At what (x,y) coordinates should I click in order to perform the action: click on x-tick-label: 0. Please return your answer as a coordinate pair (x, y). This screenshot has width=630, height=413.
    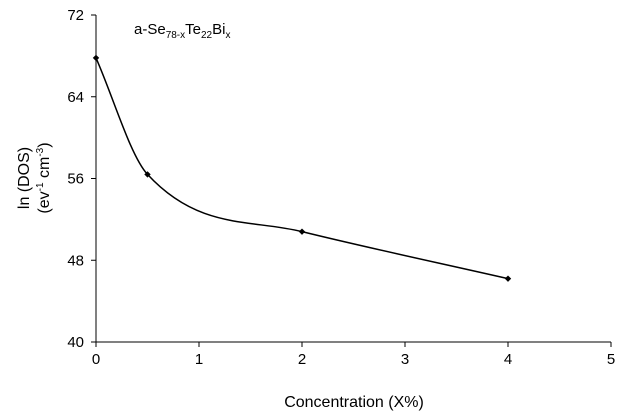
    Looking at the image, I should click on (96, 359).